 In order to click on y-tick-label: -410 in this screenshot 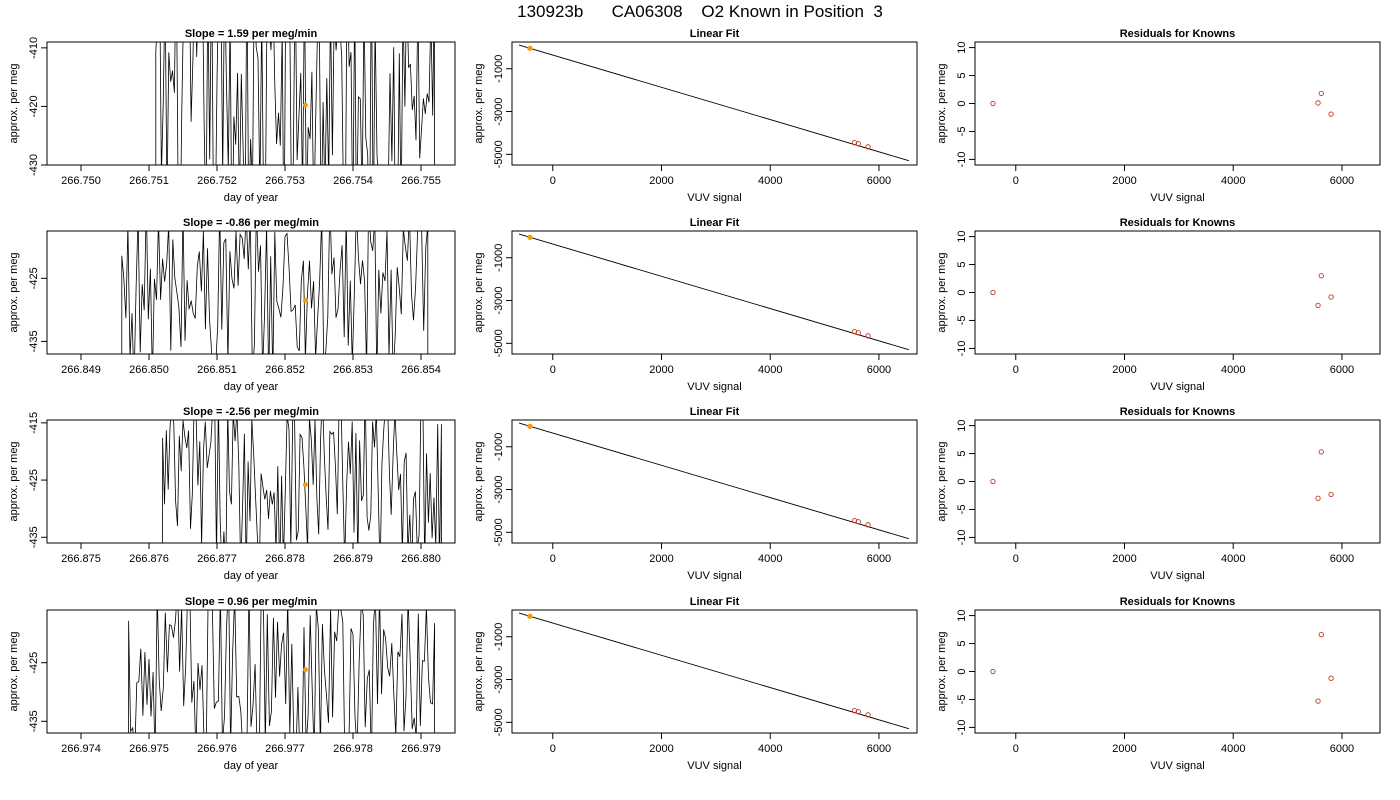, I will do `click(34, 48)`.